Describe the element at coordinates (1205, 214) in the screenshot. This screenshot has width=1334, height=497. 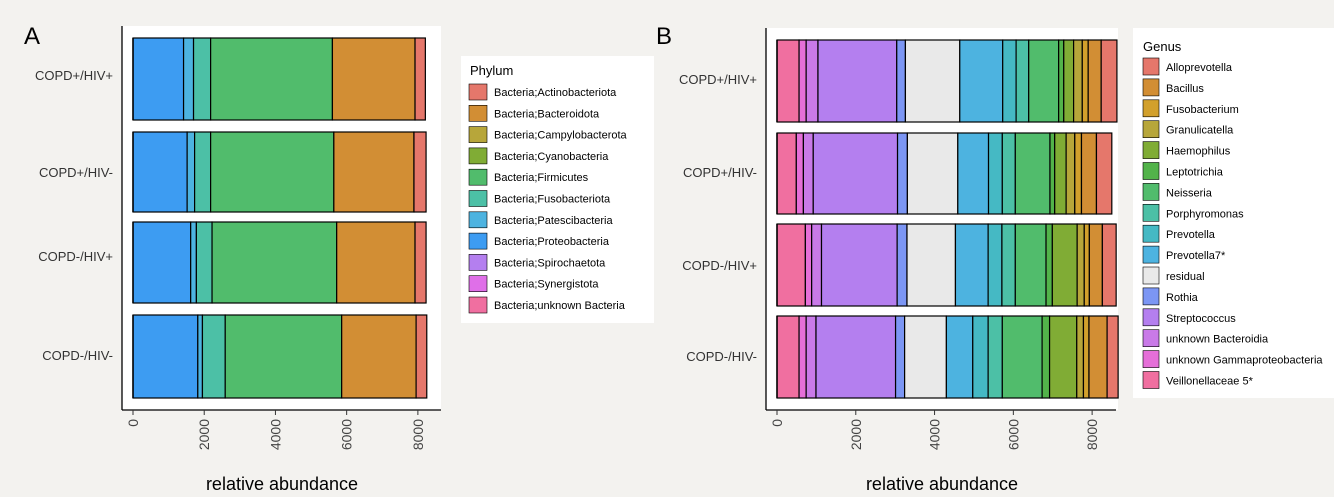
I see `legend-label: Porphyromonas` at that location.